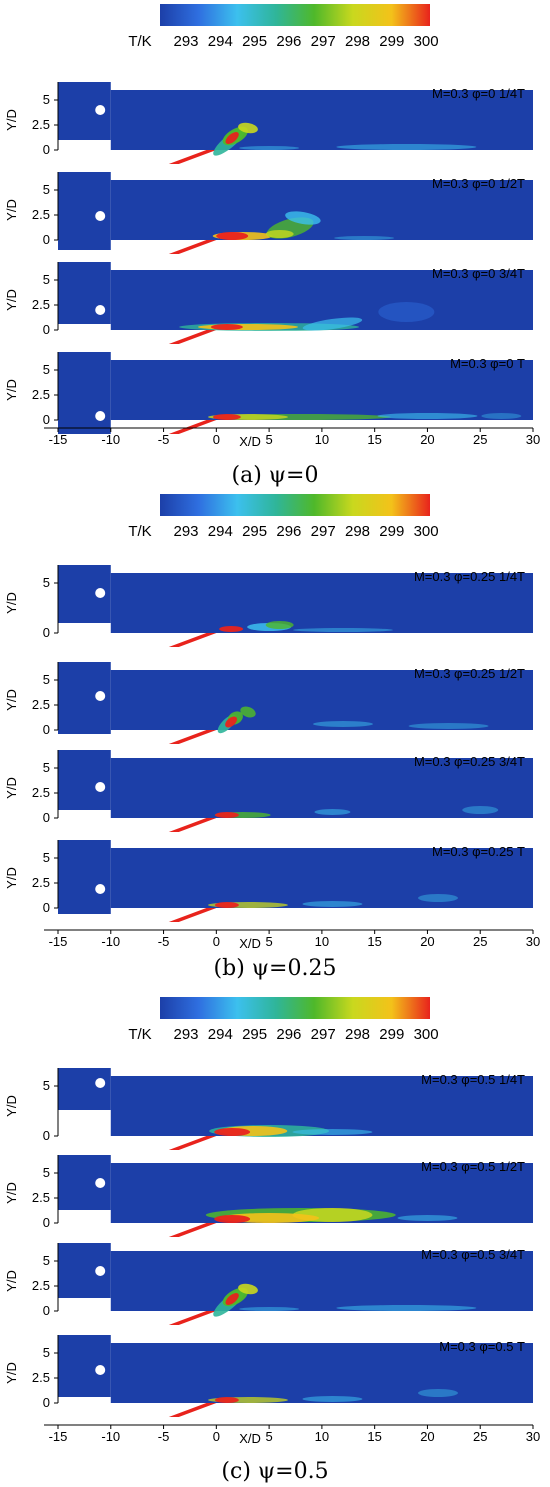 This screenshot has height=1487, width=550. I want to click on colorbar-tick-label: 293, so click(185, 1034).